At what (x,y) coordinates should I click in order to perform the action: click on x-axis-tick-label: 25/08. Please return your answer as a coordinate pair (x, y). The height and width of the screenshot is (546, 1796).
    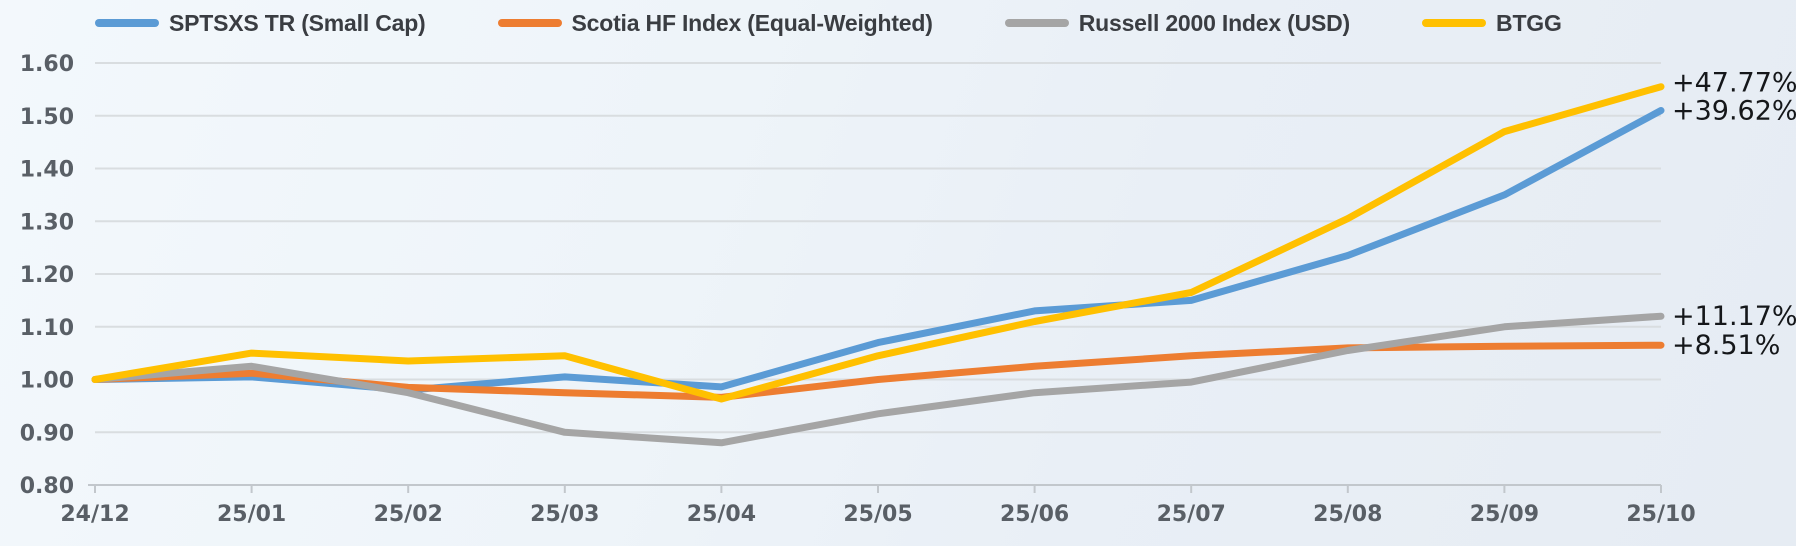
    Looking at the image, I should click on (1347, 514).